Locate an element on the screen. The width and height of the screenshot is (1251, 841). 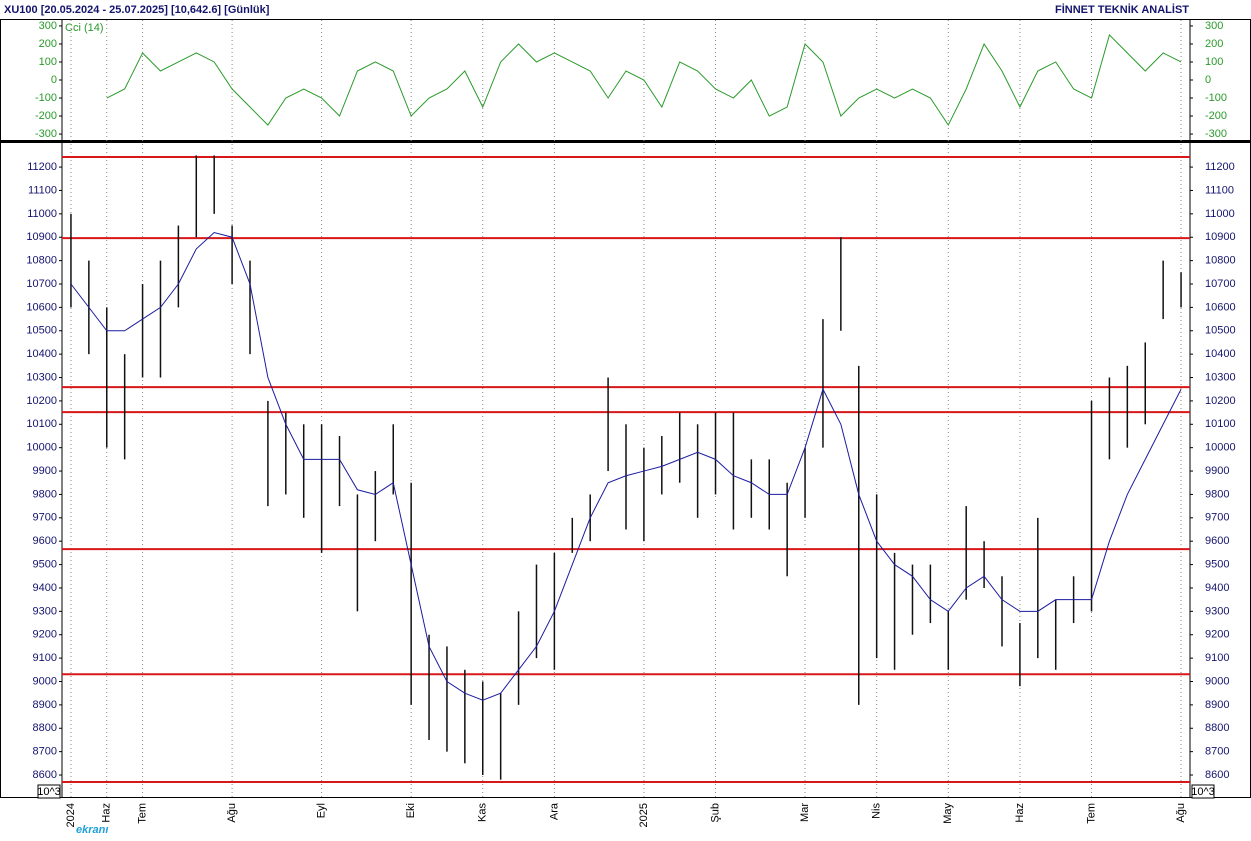
x-tick-label: Kas is located at coordinates (483, 812).